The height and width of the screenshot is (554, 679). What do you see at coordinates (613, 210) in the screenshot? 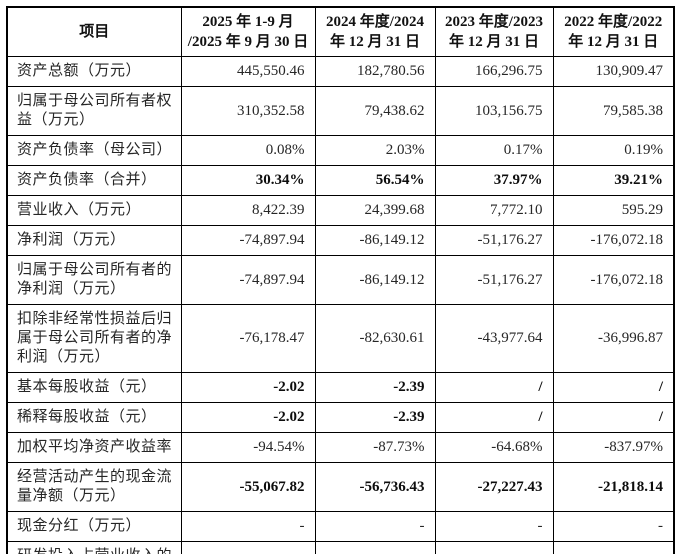
I see `value-cell: 595.29` at bounding box center [613, 210].